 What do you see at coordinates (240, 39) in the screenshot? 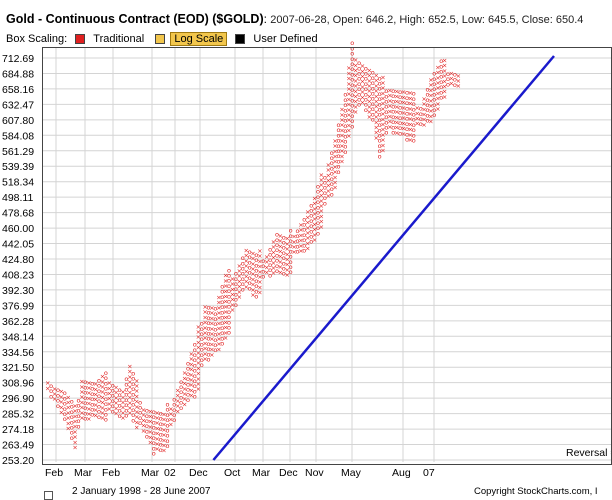
I see `user-defined-swatch` at bounding box center [240, 39].